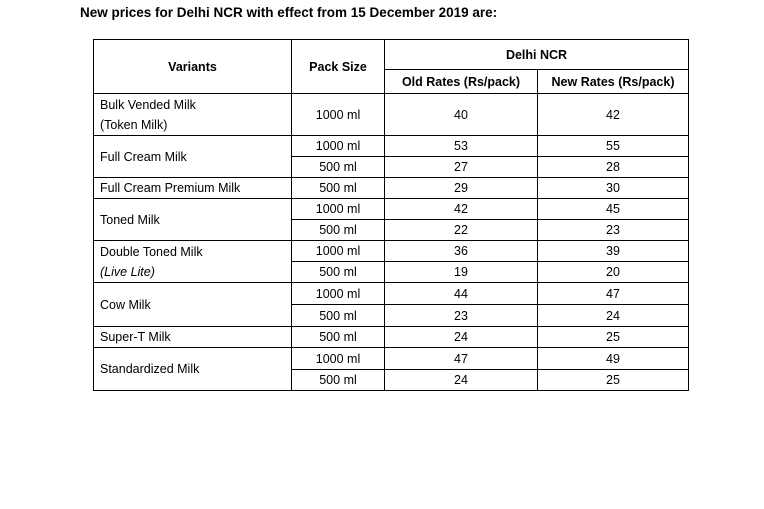 Image resolution: width=764 pixels, height=509 pixels. I want to click on variant-cell: Full Cream Milk, so click(192, 156).